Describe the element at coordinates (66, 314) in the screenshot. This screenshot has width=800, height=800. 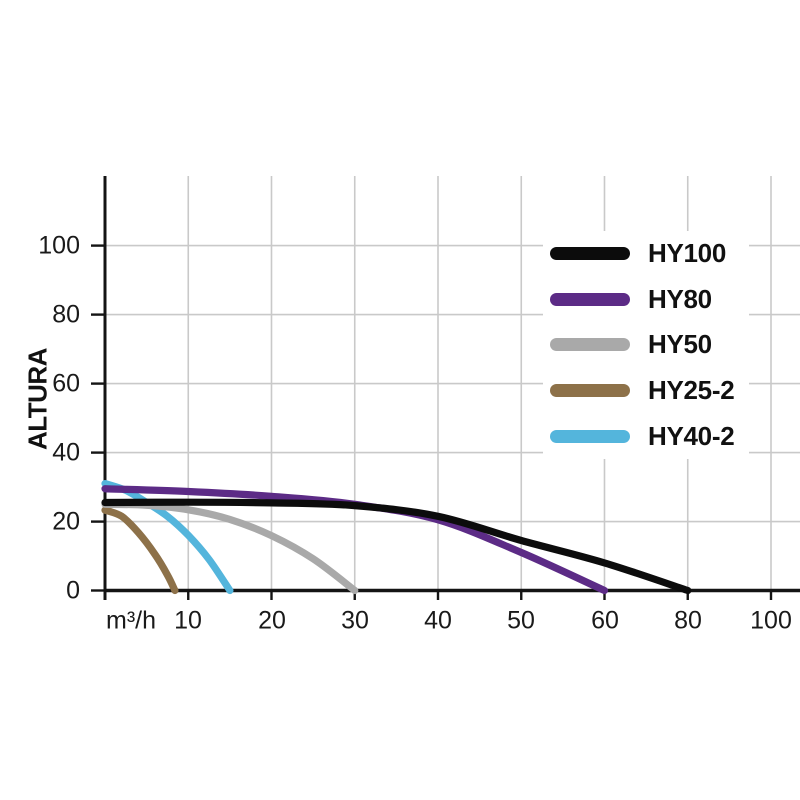
I see `y-tick-label-80: 80` at that location.